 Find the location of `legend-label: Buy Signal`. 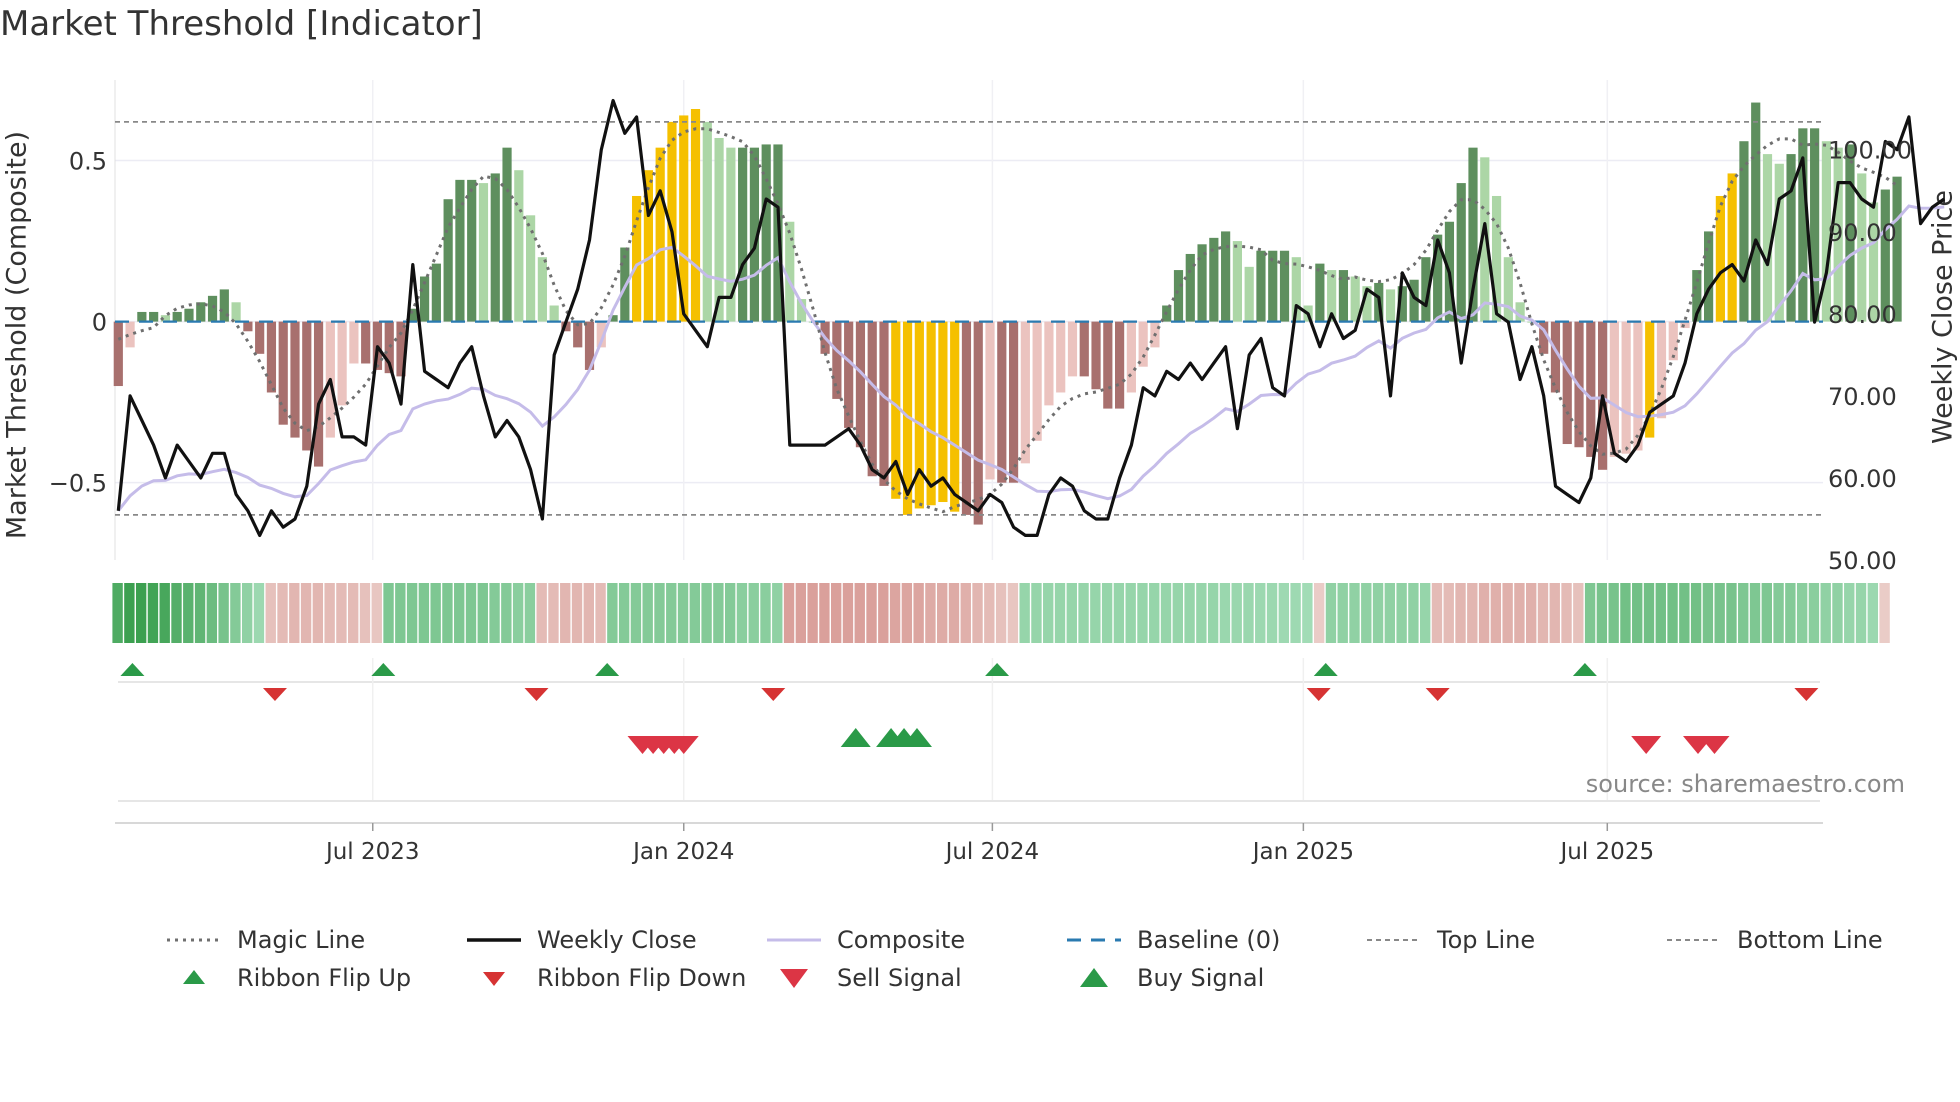

legend-label: Buy Signal is located at coordinates (1201, 978).